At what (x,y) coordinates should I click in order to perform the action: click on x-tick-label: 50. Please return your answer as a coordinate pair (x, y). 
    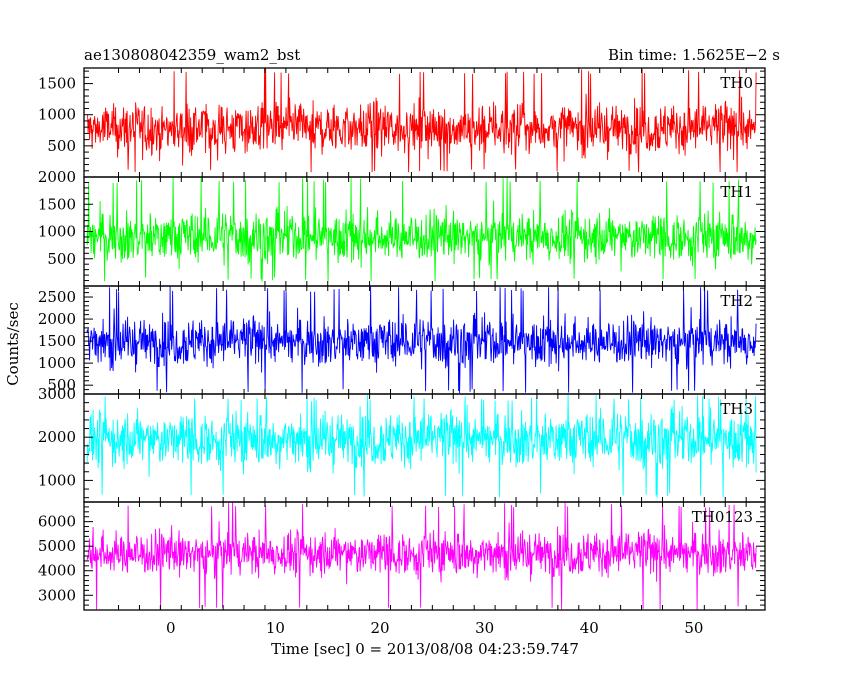
    Looking at the image, I should click on (693, 628).